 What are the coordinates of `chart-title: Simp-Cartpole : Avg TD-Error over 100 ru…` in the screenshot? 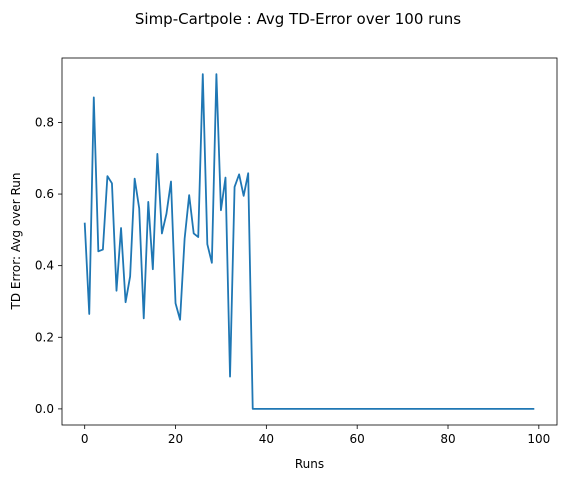 It's located at (298, 19).